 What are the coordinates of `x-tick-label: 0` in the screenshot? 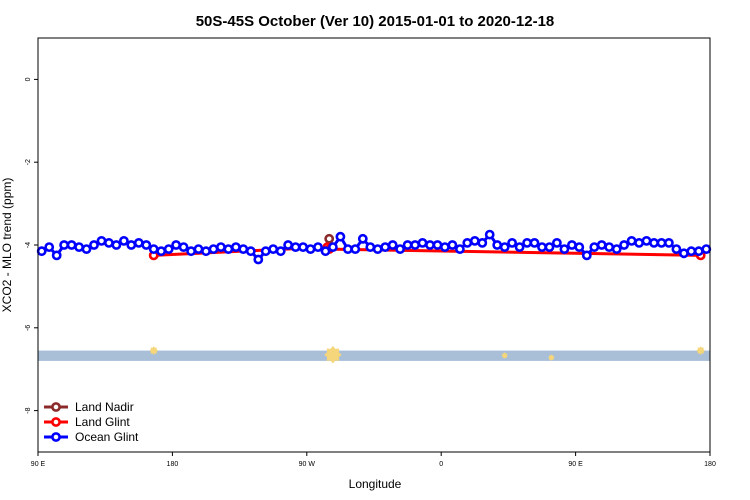 It's located at (441, 464).